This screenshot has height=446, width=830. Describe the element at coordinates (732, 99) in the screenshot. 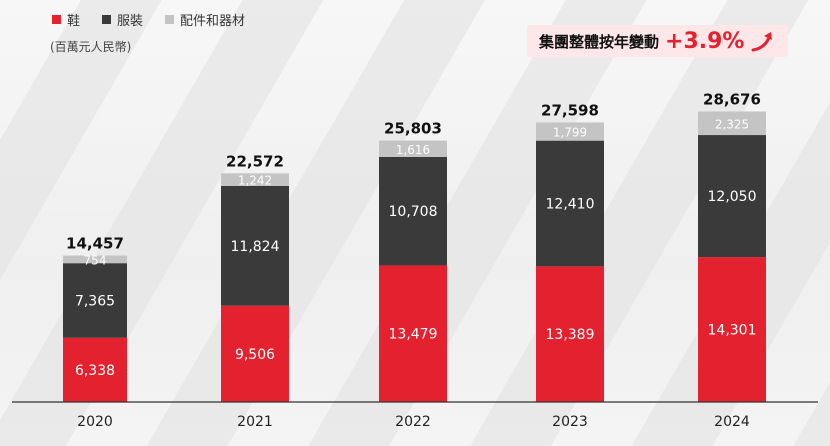

I see `total-label-2024: 28,676` at that location.